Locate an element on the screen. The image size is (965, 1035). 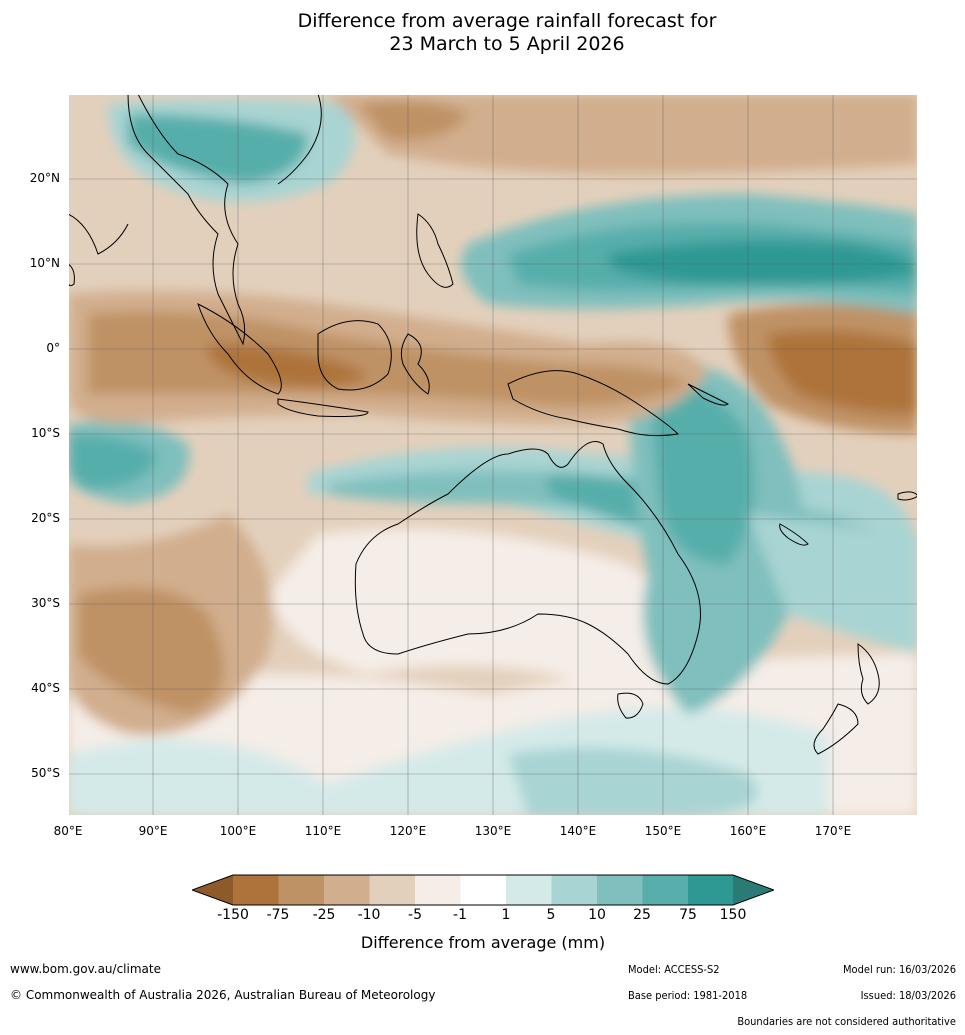
lat-label-0: 0° is located at coordinates (53, 348).